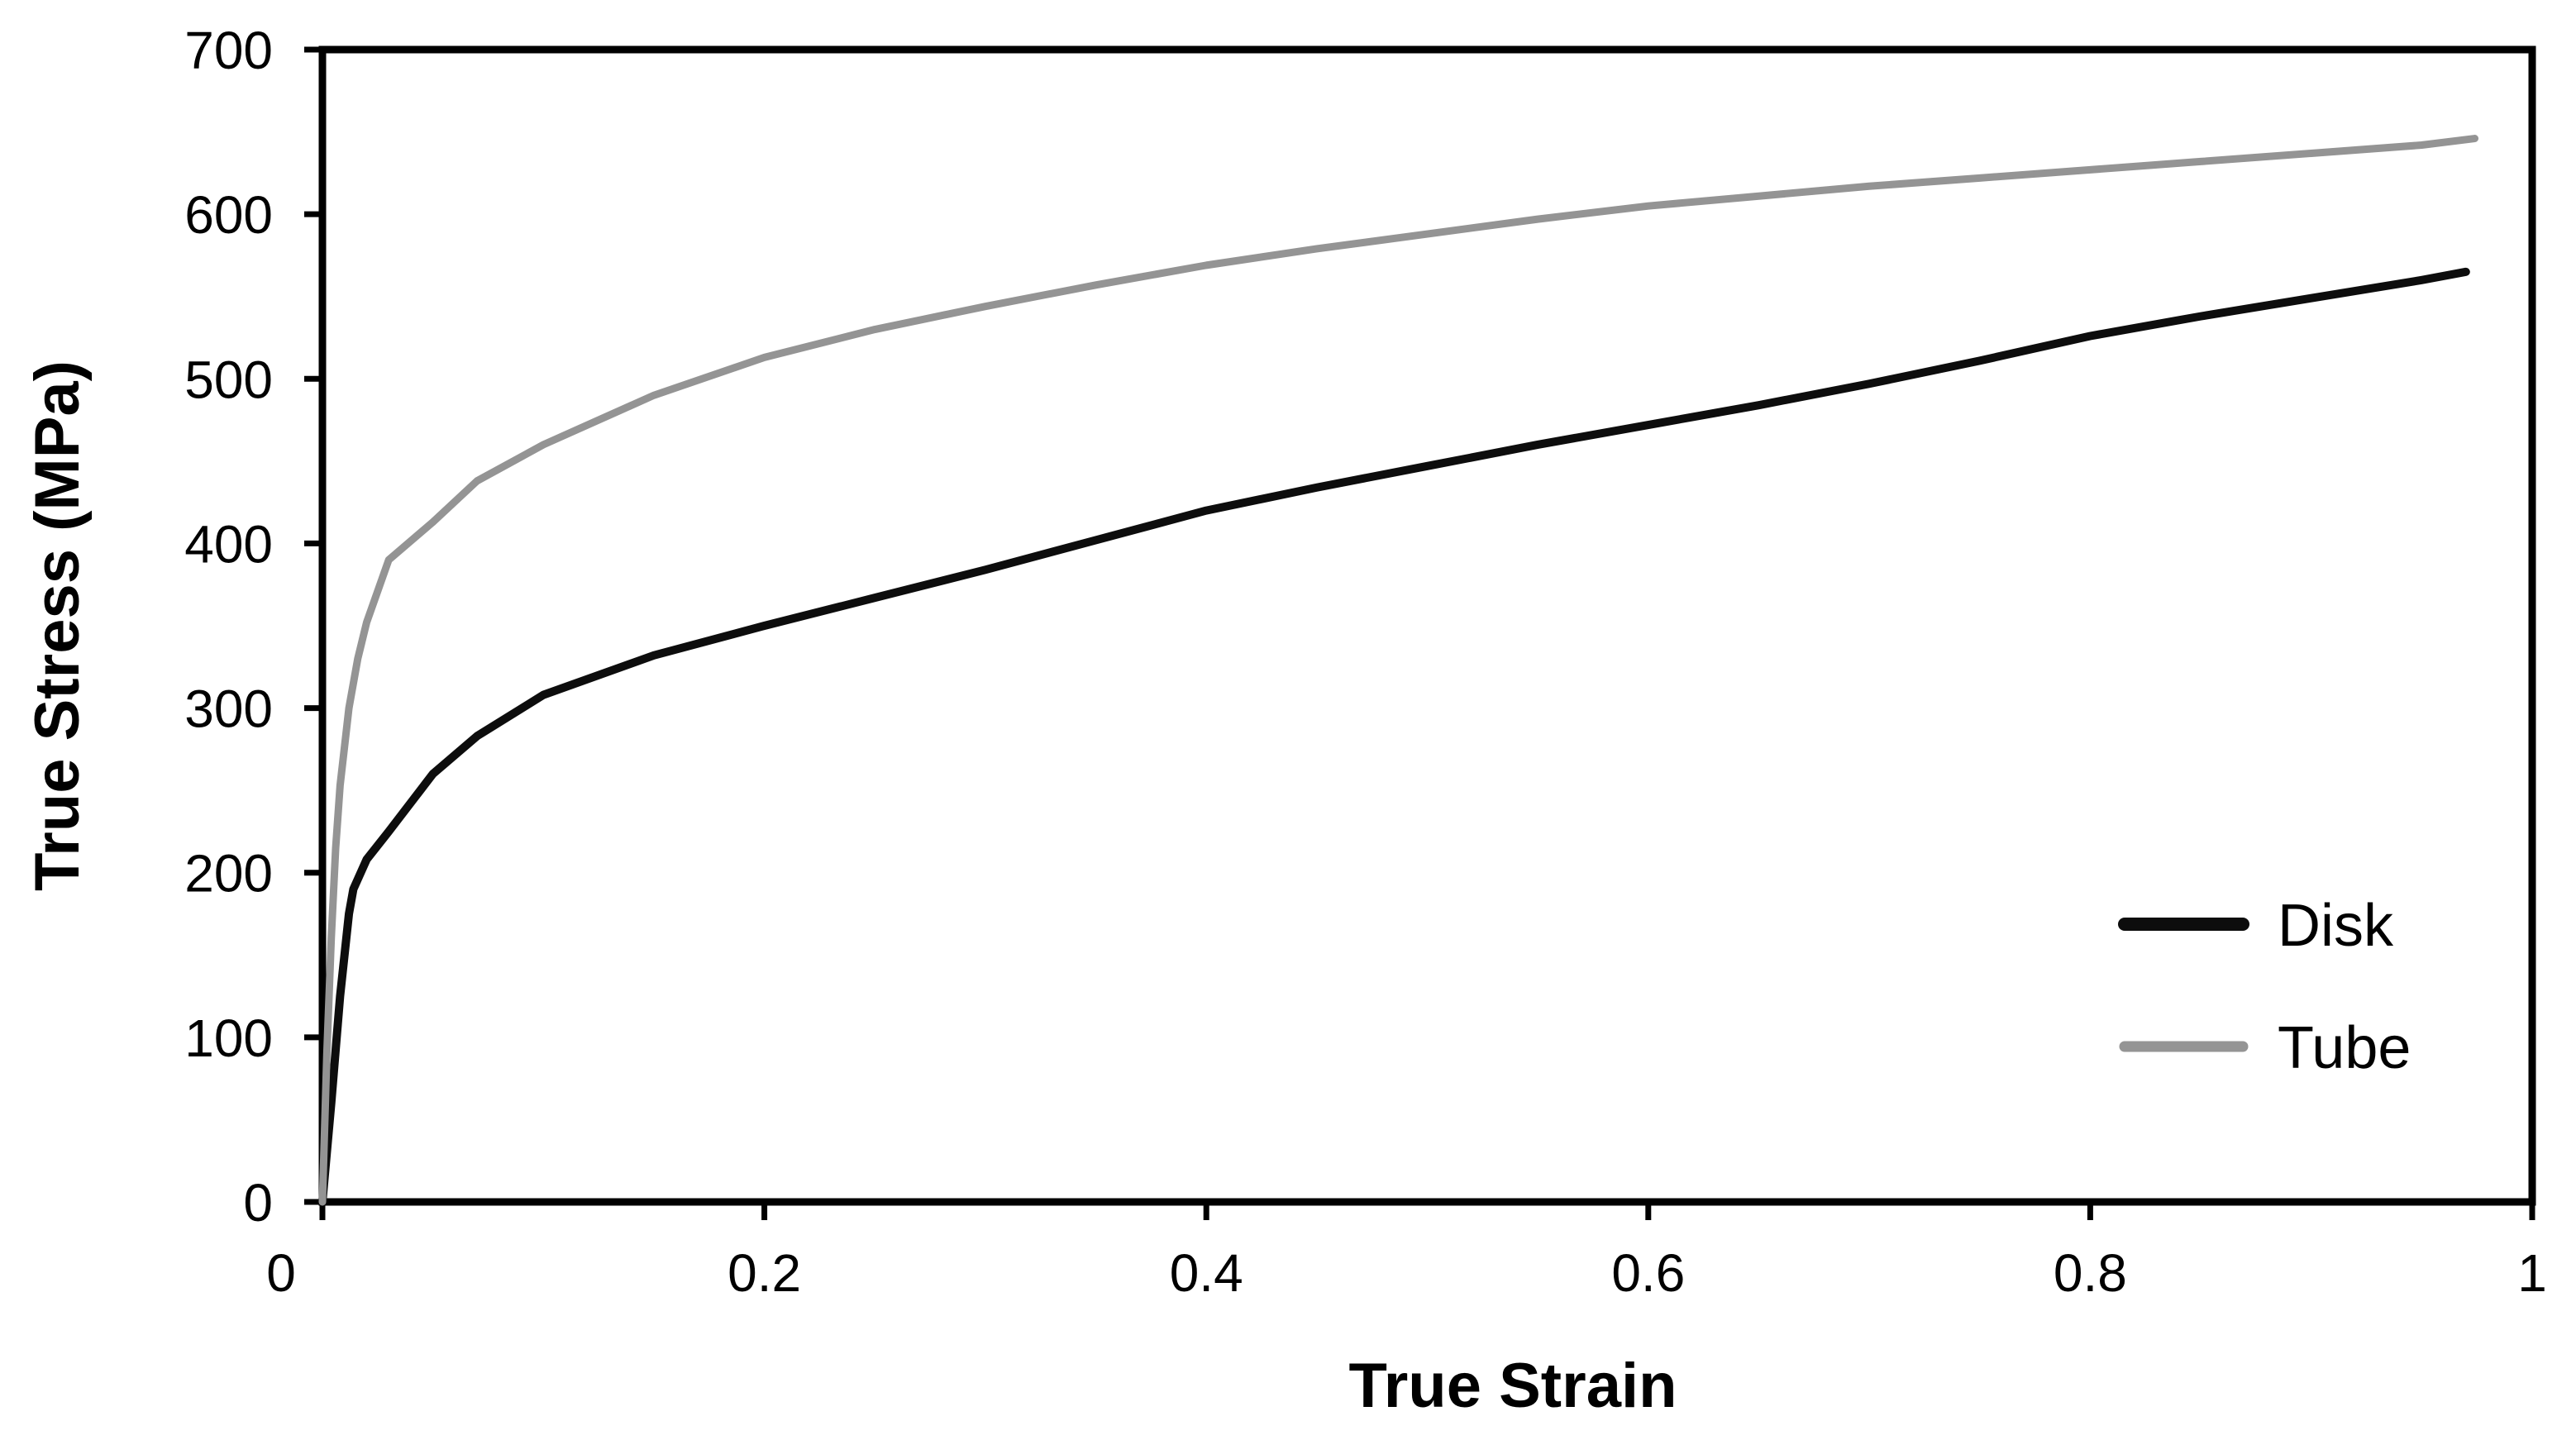 This screenshot has width=2576, height=1440. Describe the element at coordinates (228, 1038) in the screenshot. I see `y-tick-label: 100` at that location.